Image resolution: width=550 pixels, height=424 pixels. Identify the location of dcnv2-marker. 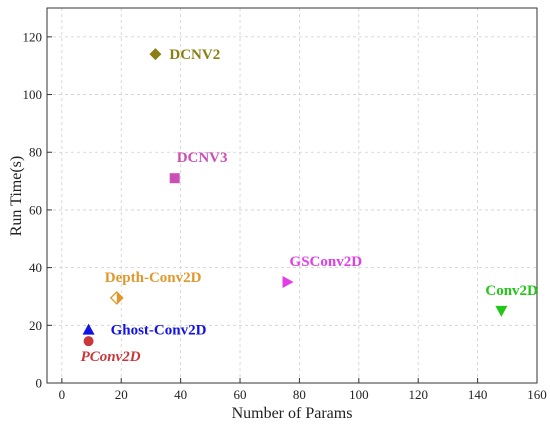
(155, 54).